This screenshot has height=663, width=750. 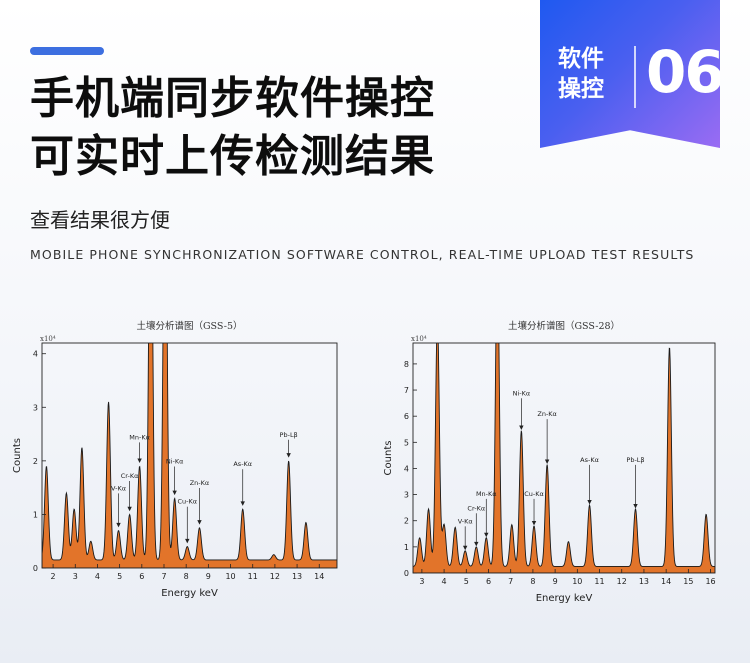 What do you see at coordinates (53, 576) in the screenshot?
I see `x-tick-label: 2` at bounding box center [53, 576].